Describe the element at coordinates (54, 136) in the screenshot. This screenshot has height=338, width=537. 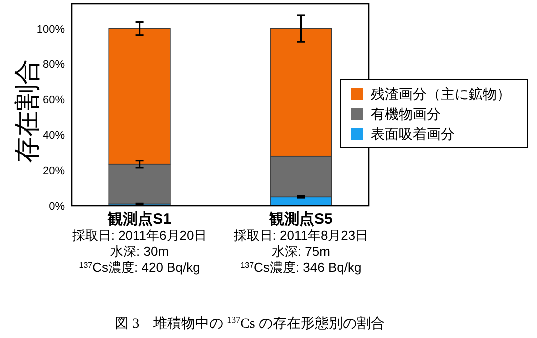
I see `y-tick-label: 40%` at that location.